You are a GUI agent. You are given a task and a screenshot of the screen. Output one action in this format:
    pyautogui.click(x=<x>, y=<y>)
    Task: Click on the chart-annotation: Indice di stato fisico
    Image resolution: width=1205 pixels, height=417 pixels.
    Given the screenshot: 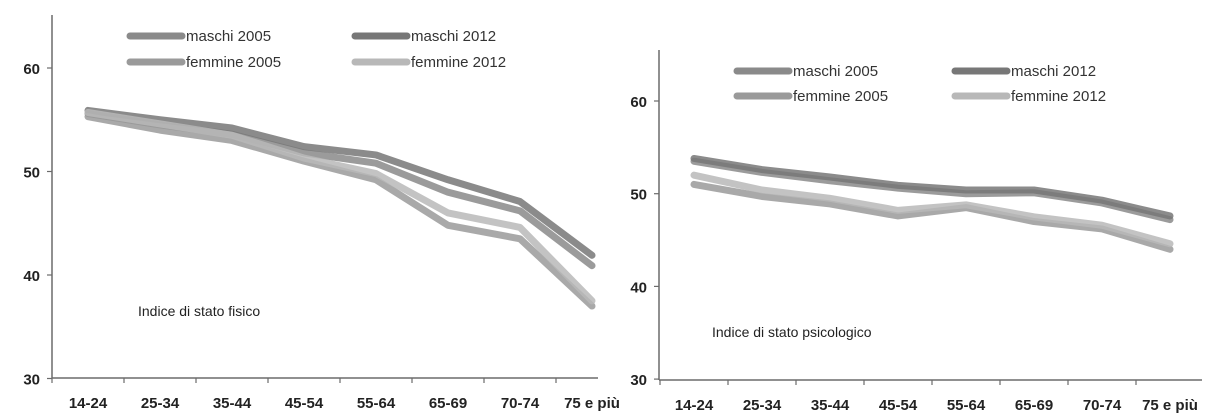 What is the action you would take?
    pyautogui.click(x=199, y=311)
    